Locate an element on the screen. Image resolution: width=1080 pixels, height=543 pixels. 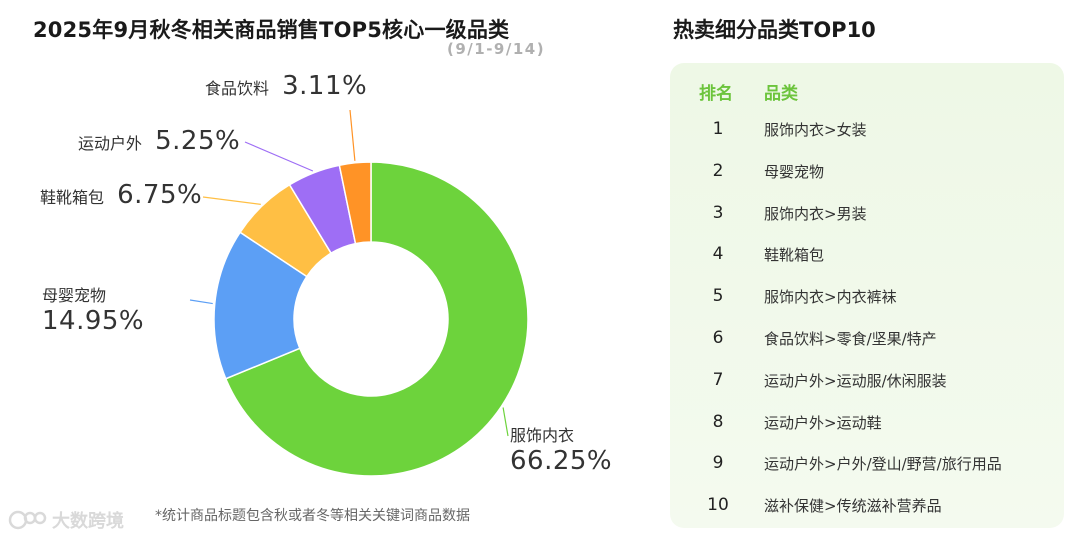
watermark: 大数跨境 is located at coordinates (66, 520).